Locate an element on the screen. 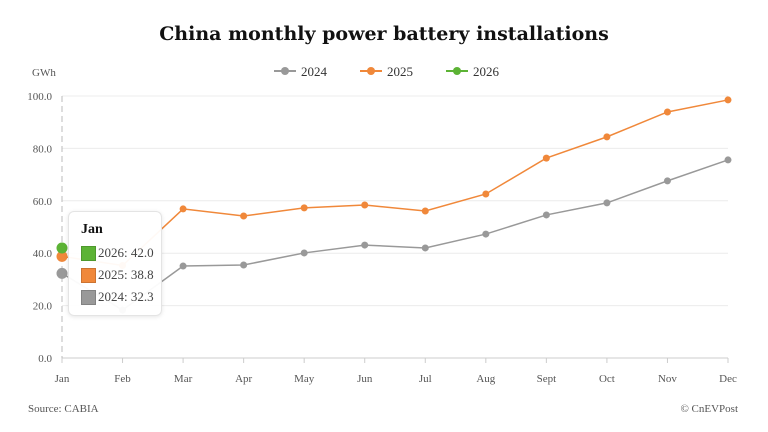 The width and height of the screenshot is (768, 432). tooltip-header: Jan is located at coordinates (92, 229).